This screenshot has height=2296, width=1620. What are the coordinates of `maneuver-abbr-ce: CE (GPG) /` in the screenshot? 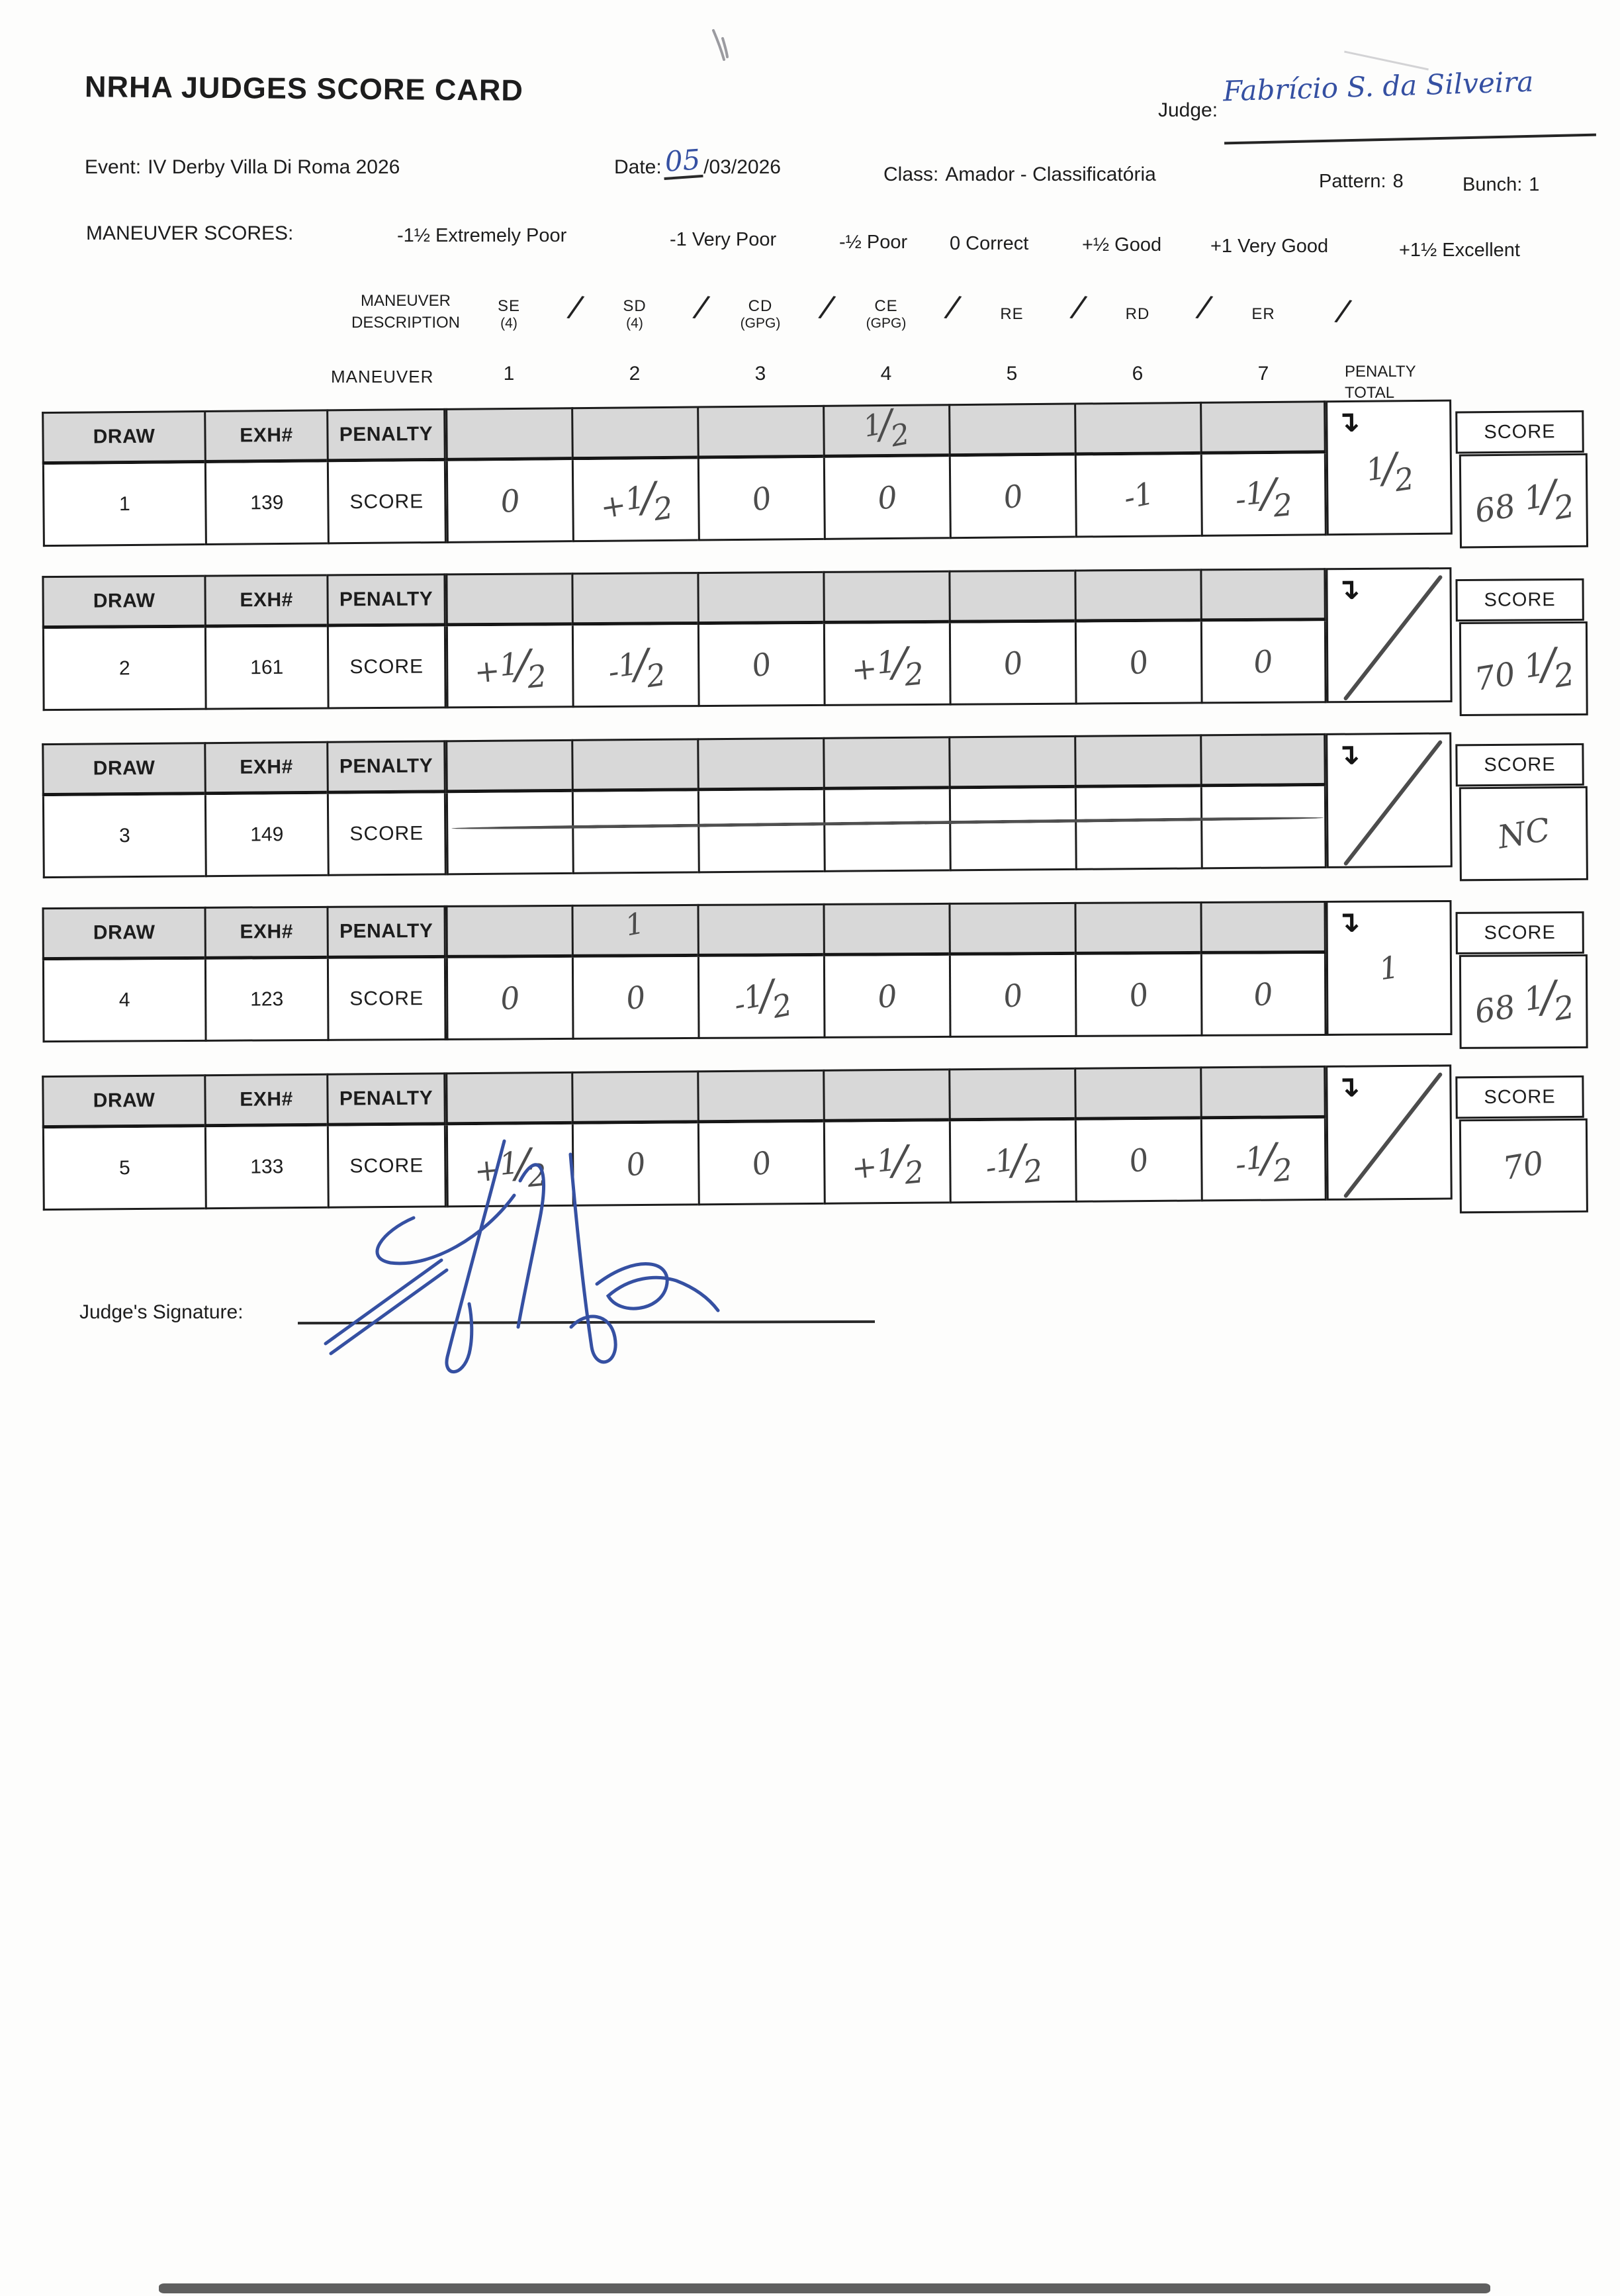 It's located at (891, 314).